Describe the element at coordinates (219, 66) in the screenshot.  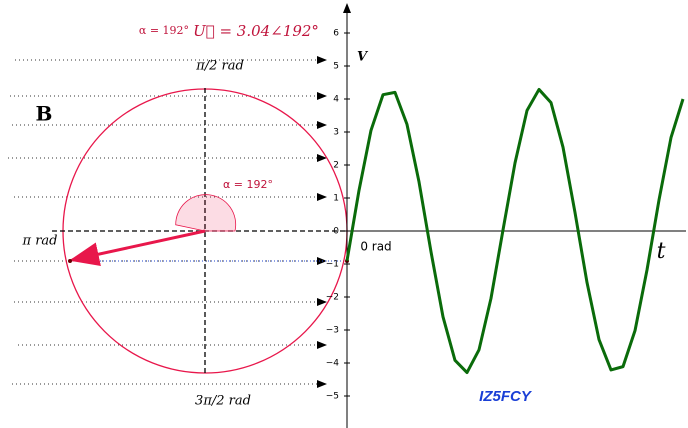
I see `label-top: π/2 rad` at that location.